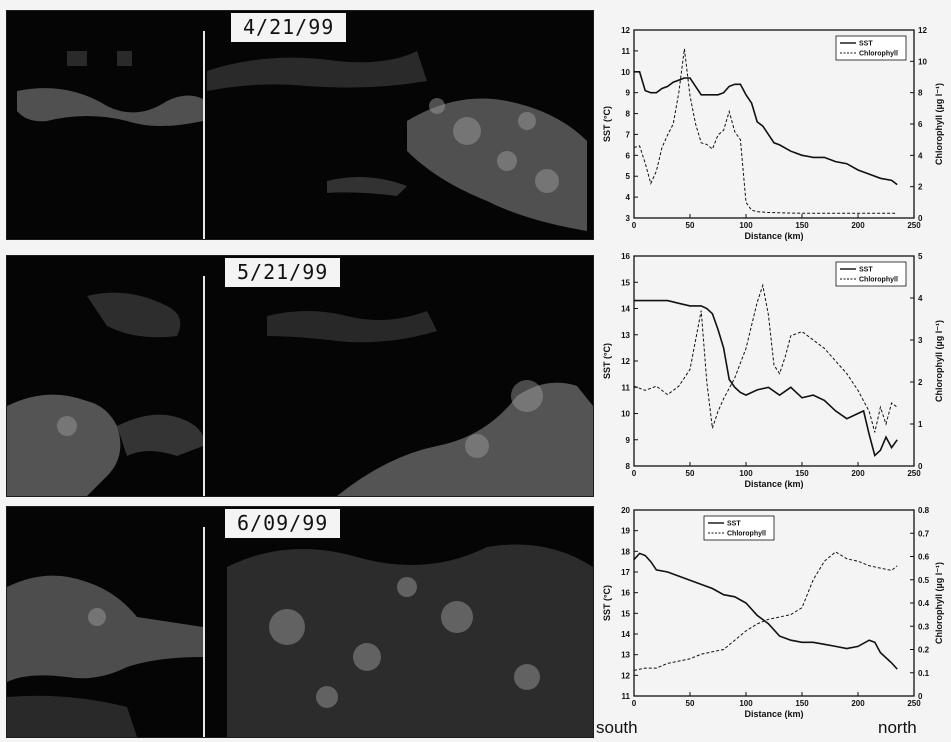 This screenshot has height=742, width=951. I want to click on y-tick-label: 15, so click(625, 282).